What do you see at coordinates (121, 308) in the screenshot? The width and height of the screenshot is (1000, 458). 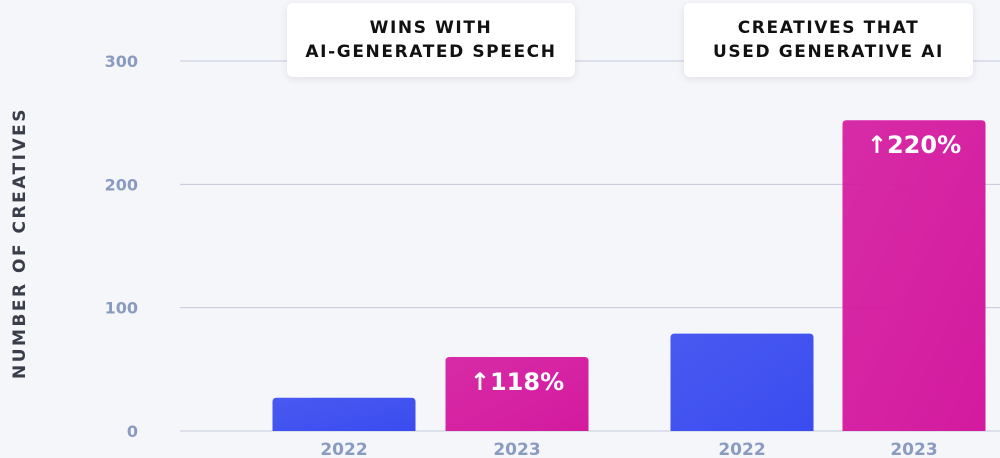 I see `y-tick-label-100: 100` at bounding box center [121, 308].